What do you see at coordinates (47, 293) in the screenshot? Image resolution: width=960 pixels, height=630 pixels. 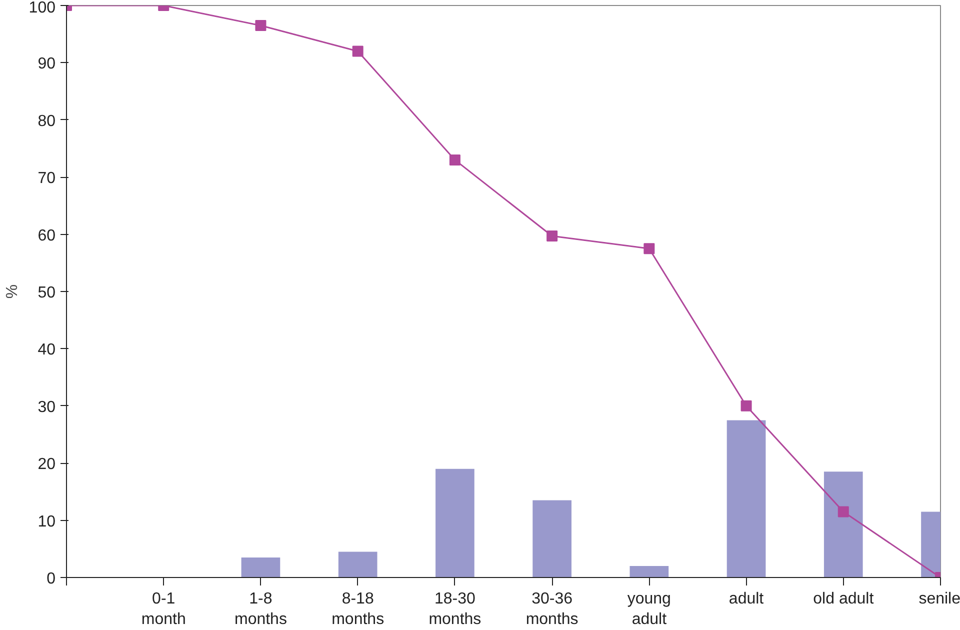 I see `y-tick-label: 50` at bounding box center [47, 293].